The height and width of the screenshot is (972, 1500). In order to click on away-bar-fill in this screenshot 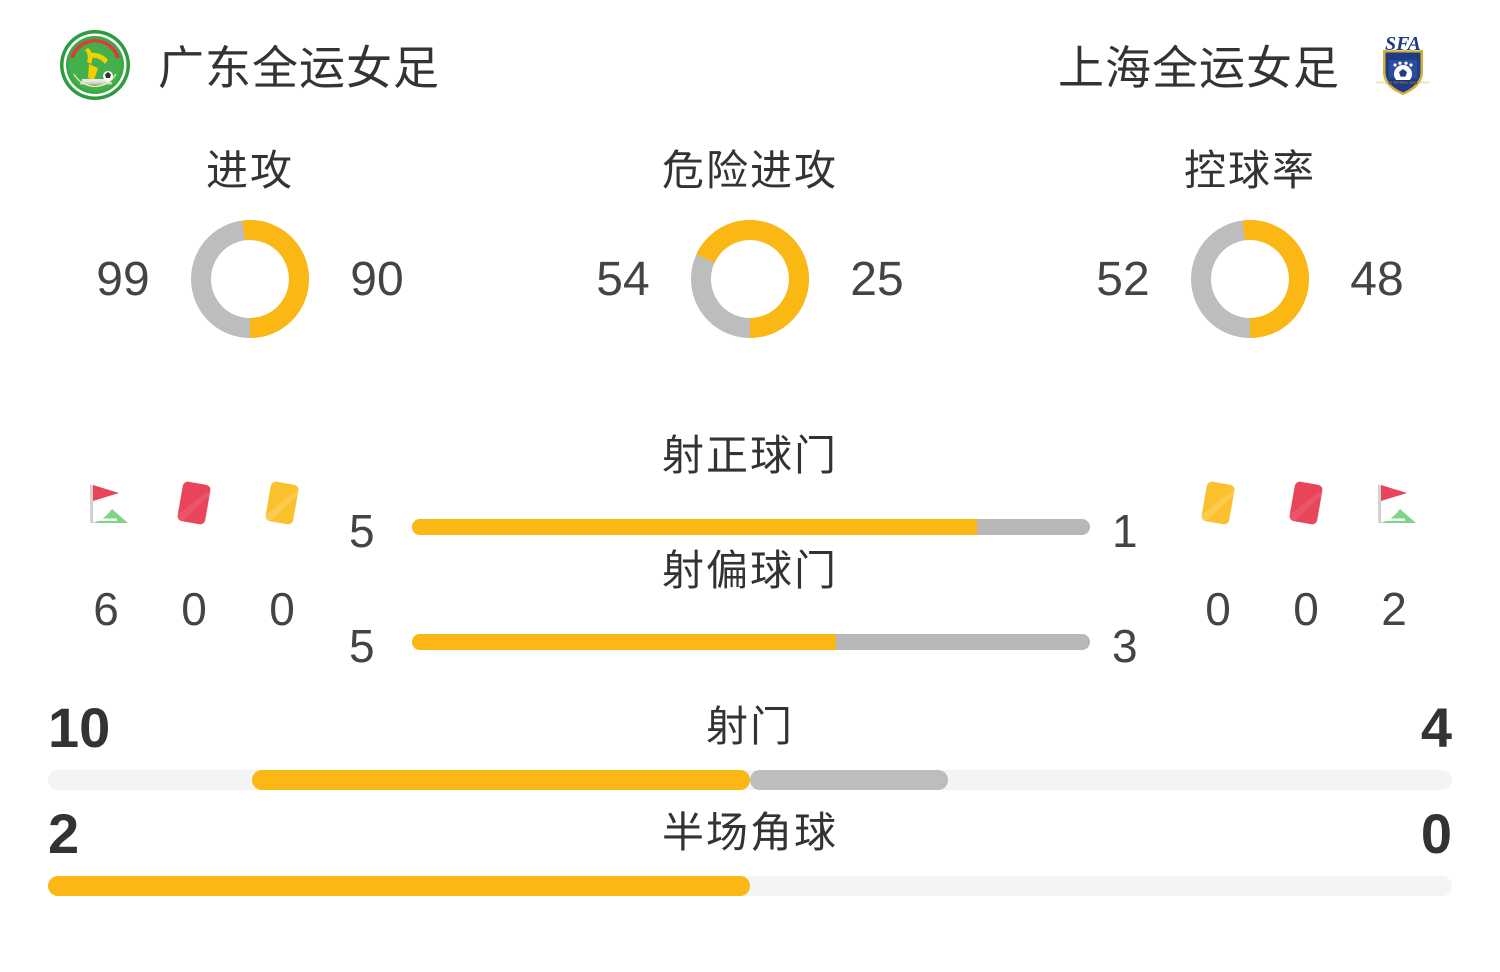, I will do `click(849, 780)`.